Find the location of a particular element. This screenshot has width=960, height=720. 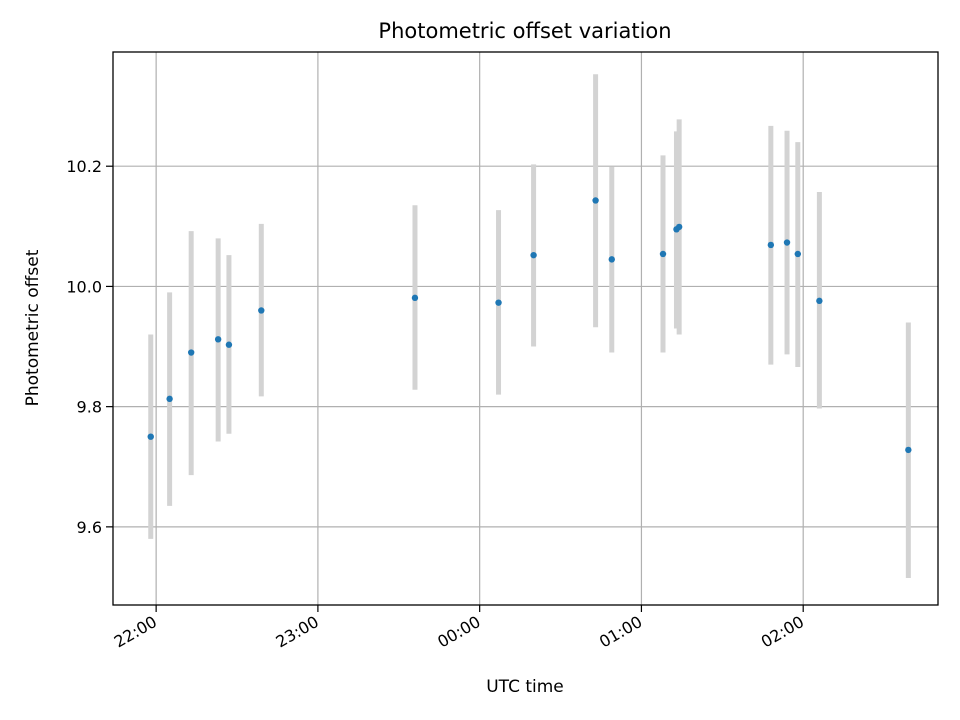

y-axis-ticks: 9.6 9.8 10.0 10.2 is located at coordinates (89, 347).